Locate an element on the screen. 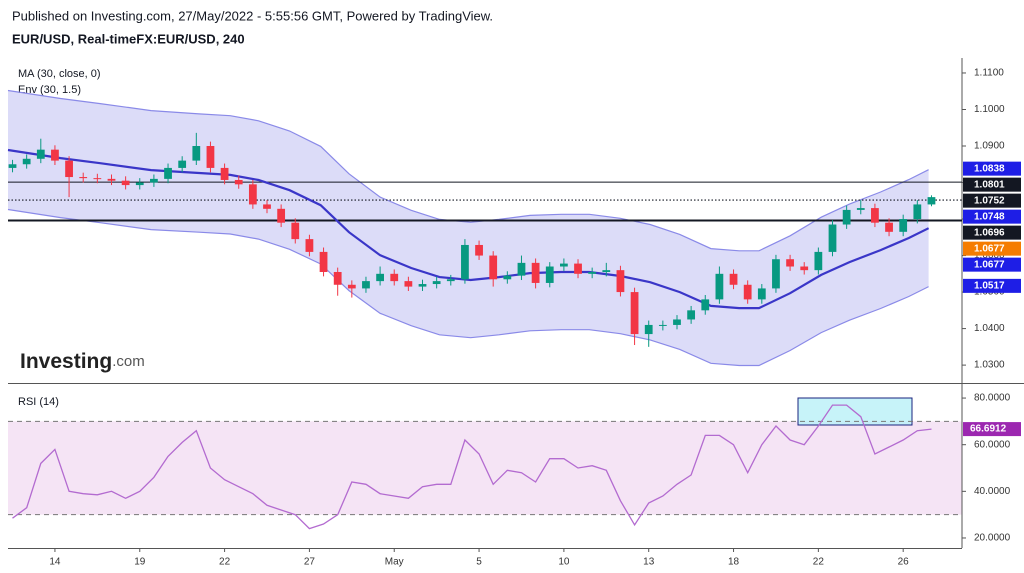 This screenshot has width=1024, height=573. x-tick-label: 18 is located at coordinates (734, 562).